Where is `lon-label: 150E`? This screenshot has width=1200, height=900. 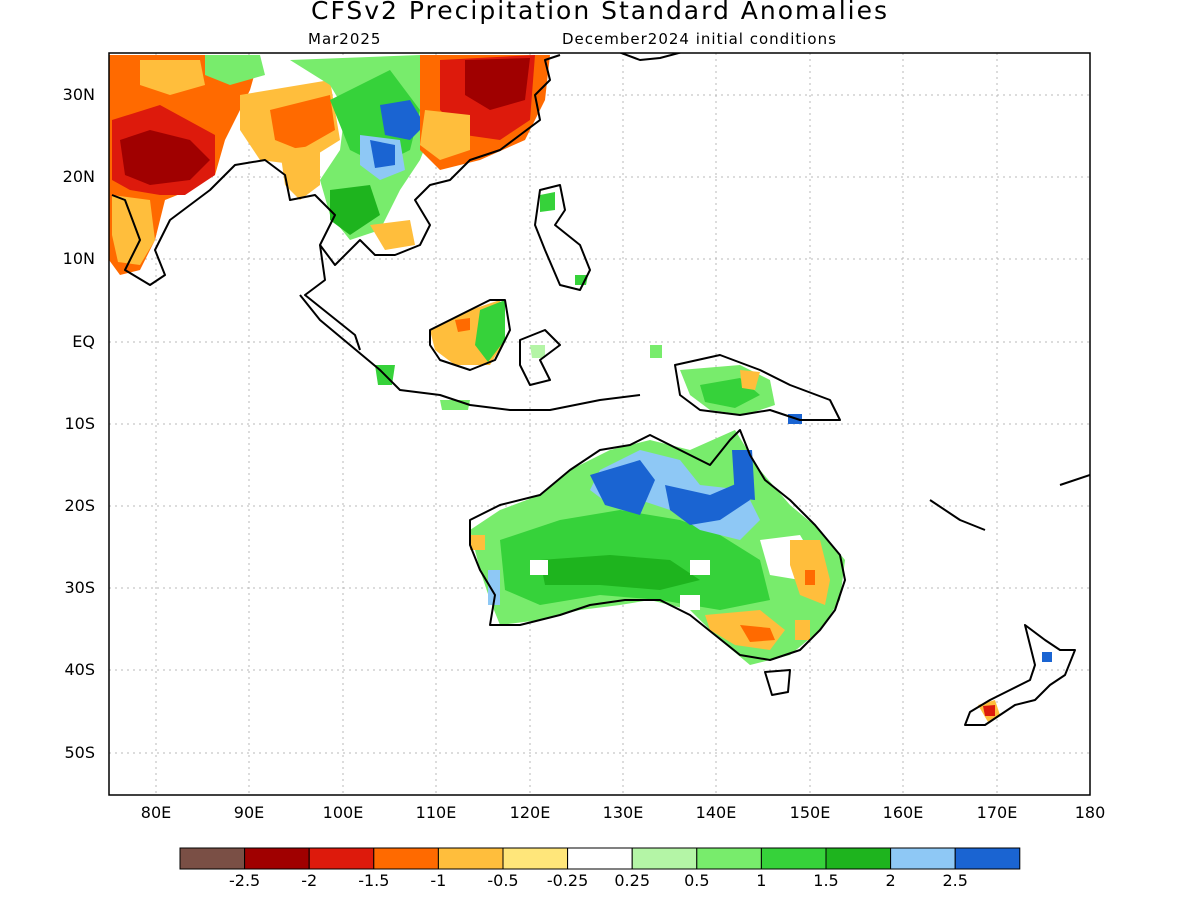 lon-label: 150E is located at coordinates (810, 812).